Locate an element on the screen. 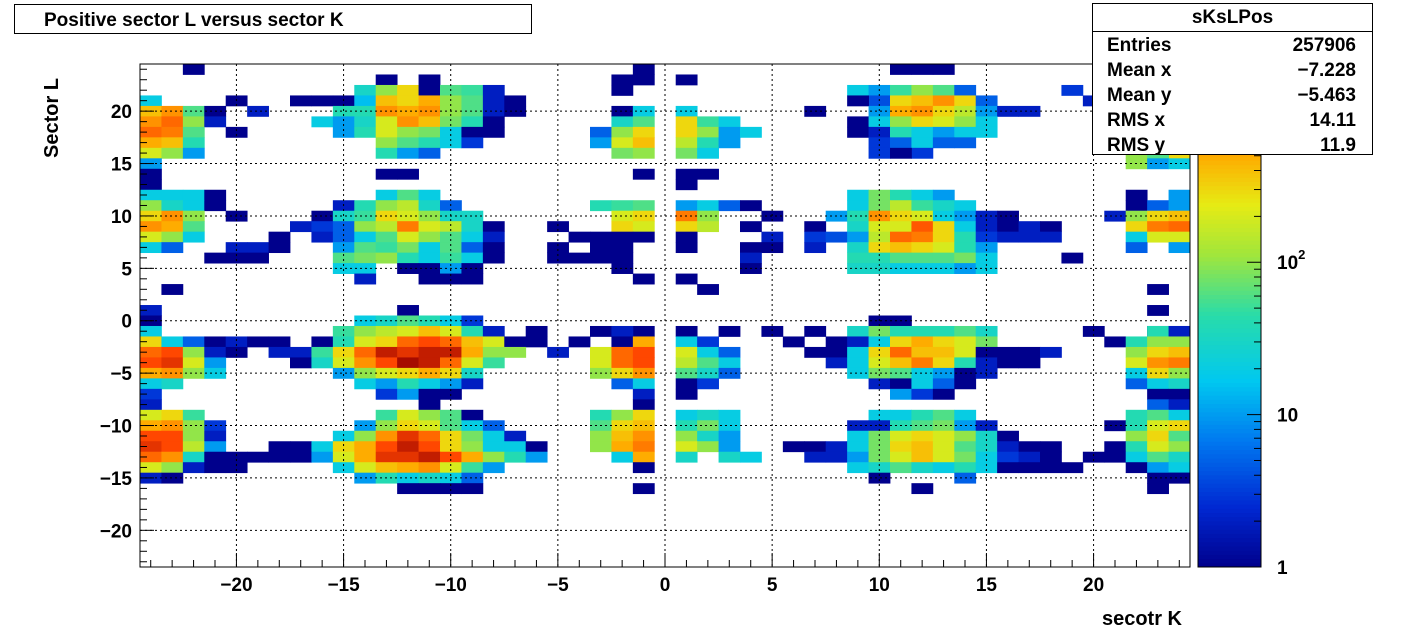 This screenshot has height=632, width=1401. y-tick-label: −20 is located at coordinates (116, 531).